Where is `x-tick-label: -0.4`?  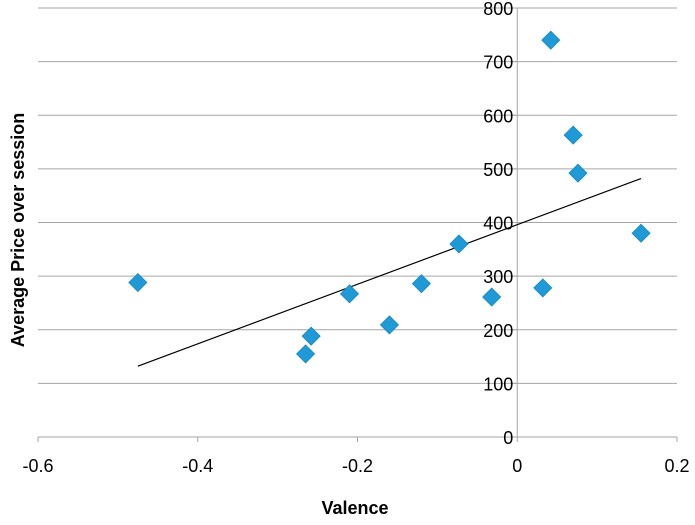 x-tick-label: -0.4 is located at coordinates (197, 466).